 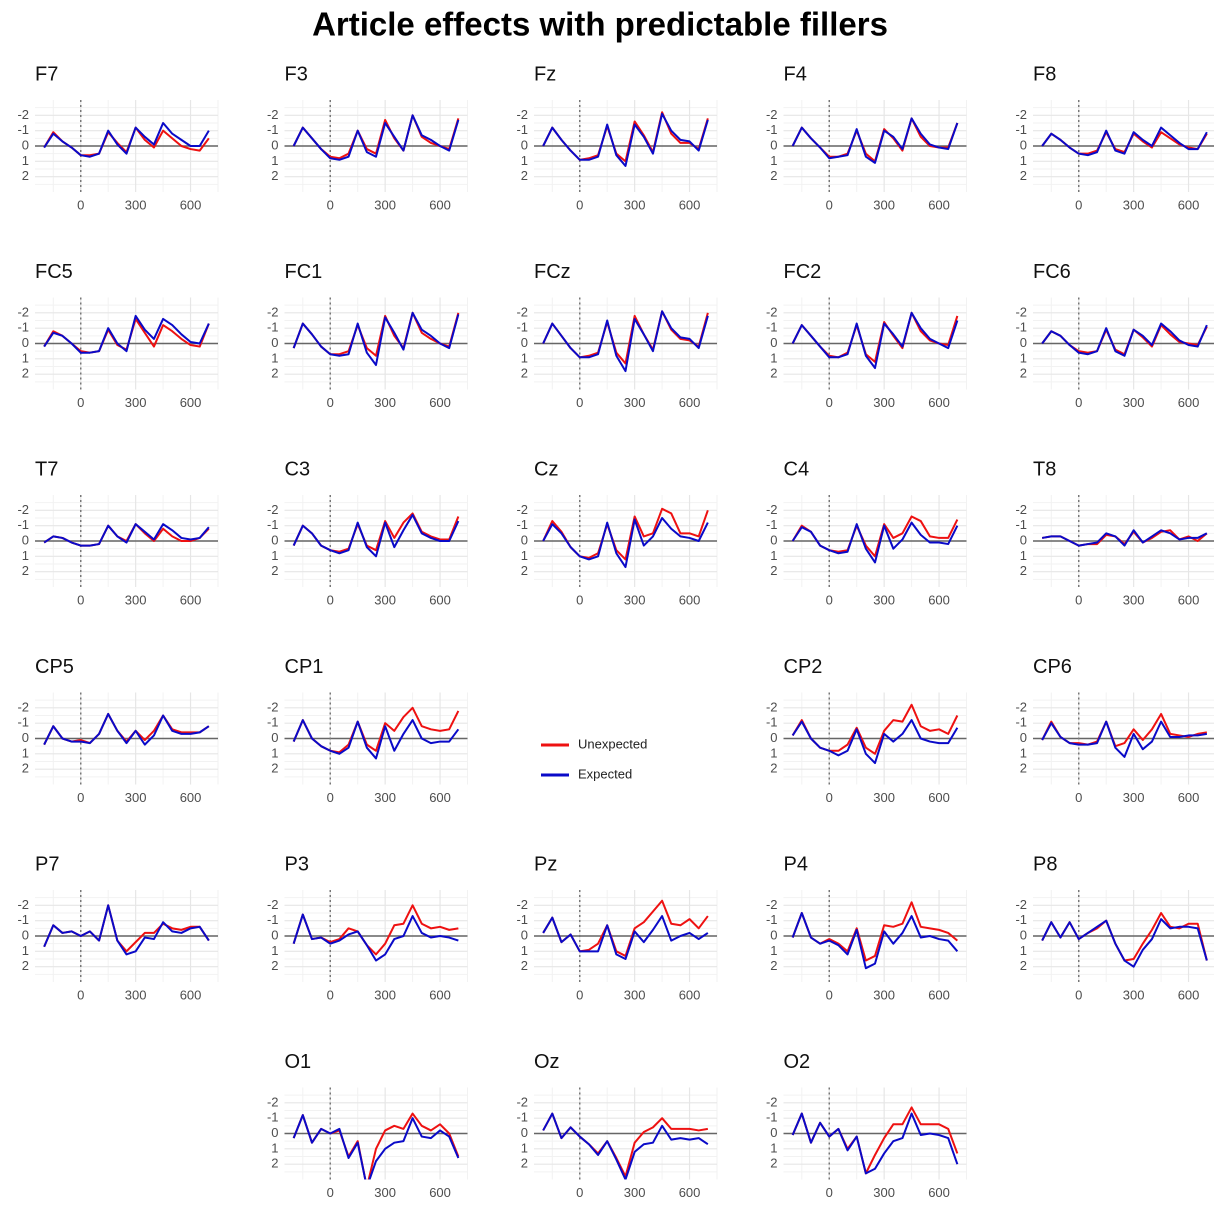 I want to click on panel-title: FC6, so click(x=1052, y=272).